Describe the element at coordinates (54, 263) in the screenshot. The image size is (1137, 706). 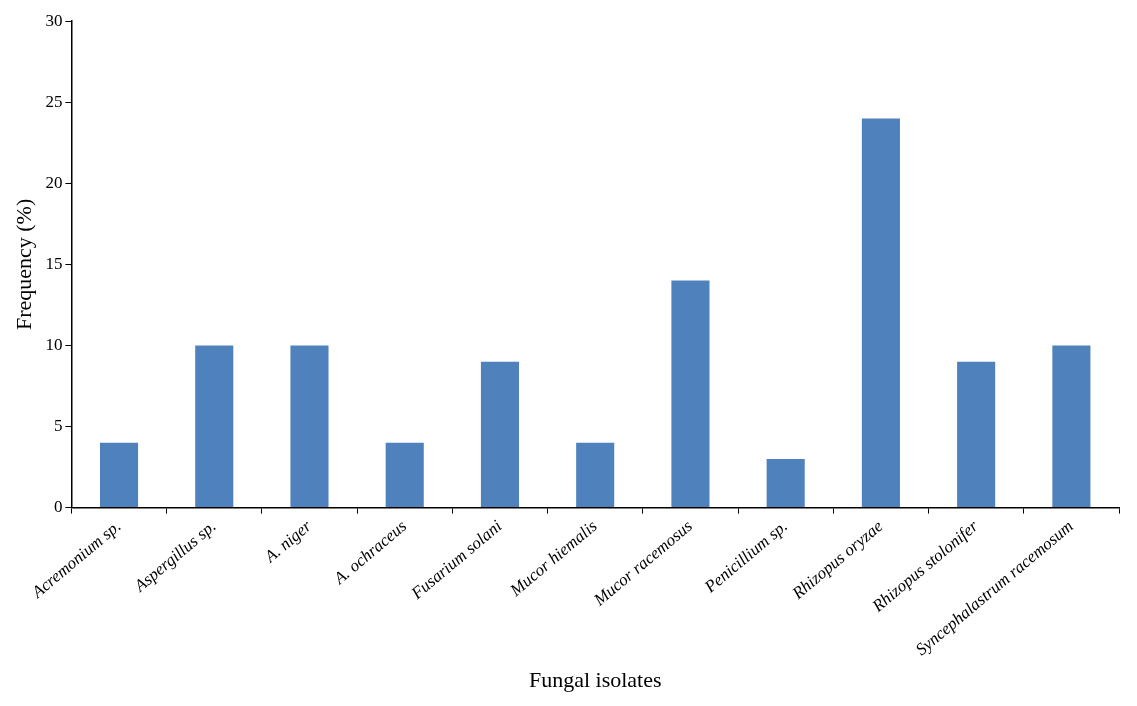
I see `y-tick-label: 15` at that location.